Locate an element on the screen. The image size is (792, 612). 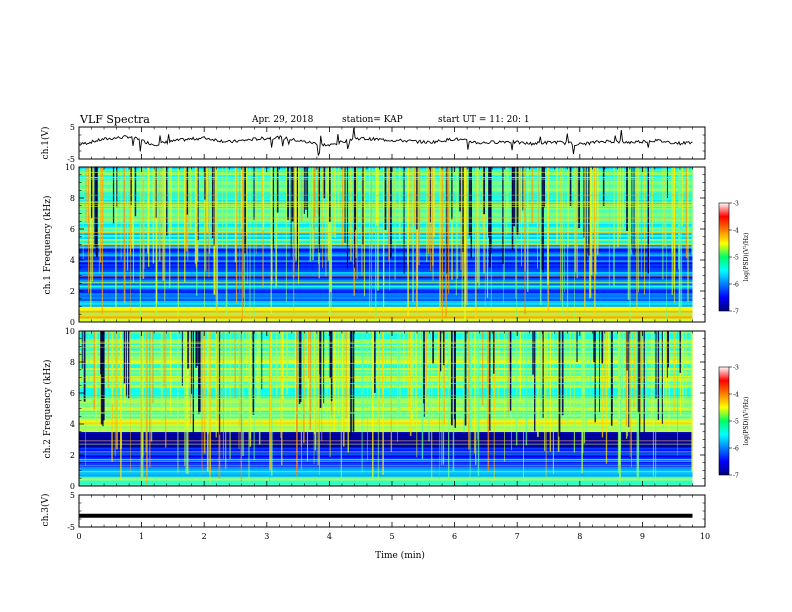
x-tick-label: 5 is located at coordinates (391, 536).